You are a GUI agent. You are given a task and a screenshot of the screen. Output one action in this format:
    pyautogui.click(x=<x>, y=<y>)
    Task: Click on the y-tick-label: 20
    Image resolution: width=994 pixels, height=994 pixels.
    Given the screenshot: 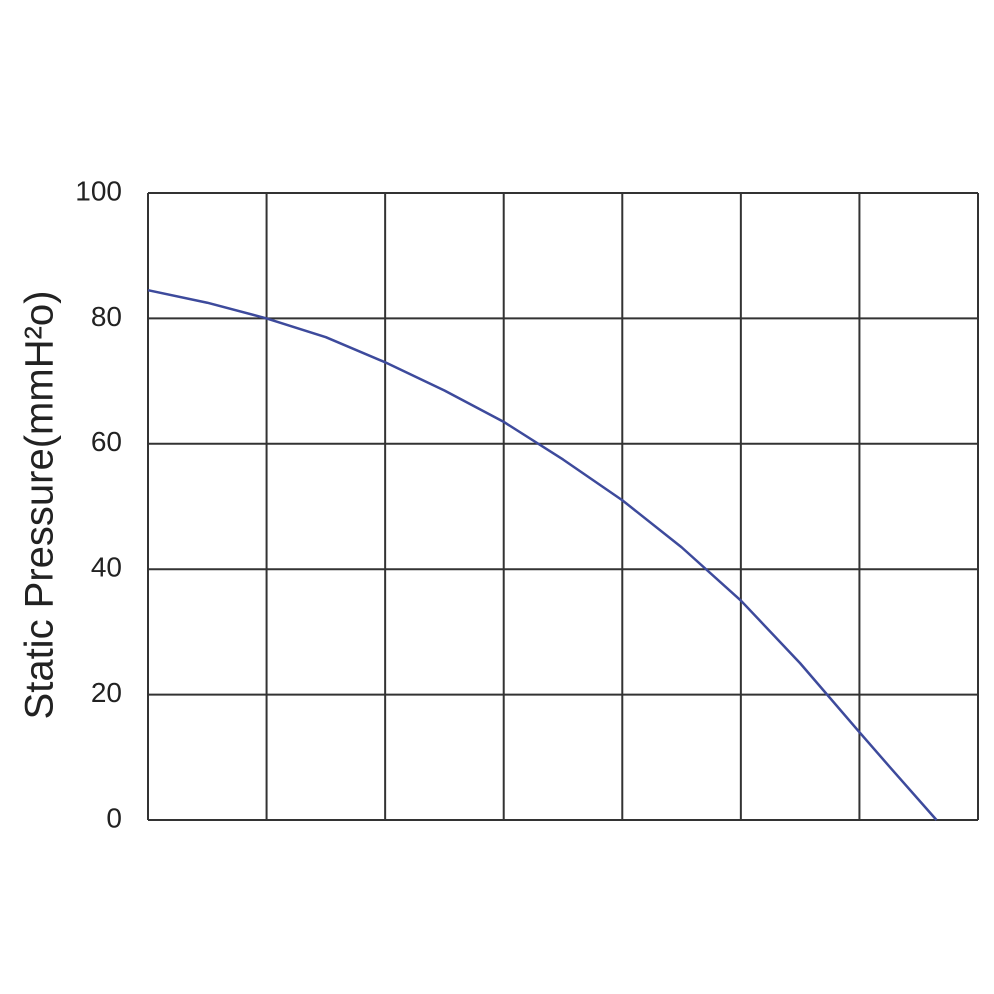 What is the action you would take?
    pyautogui.click(x=106, y=692)
    